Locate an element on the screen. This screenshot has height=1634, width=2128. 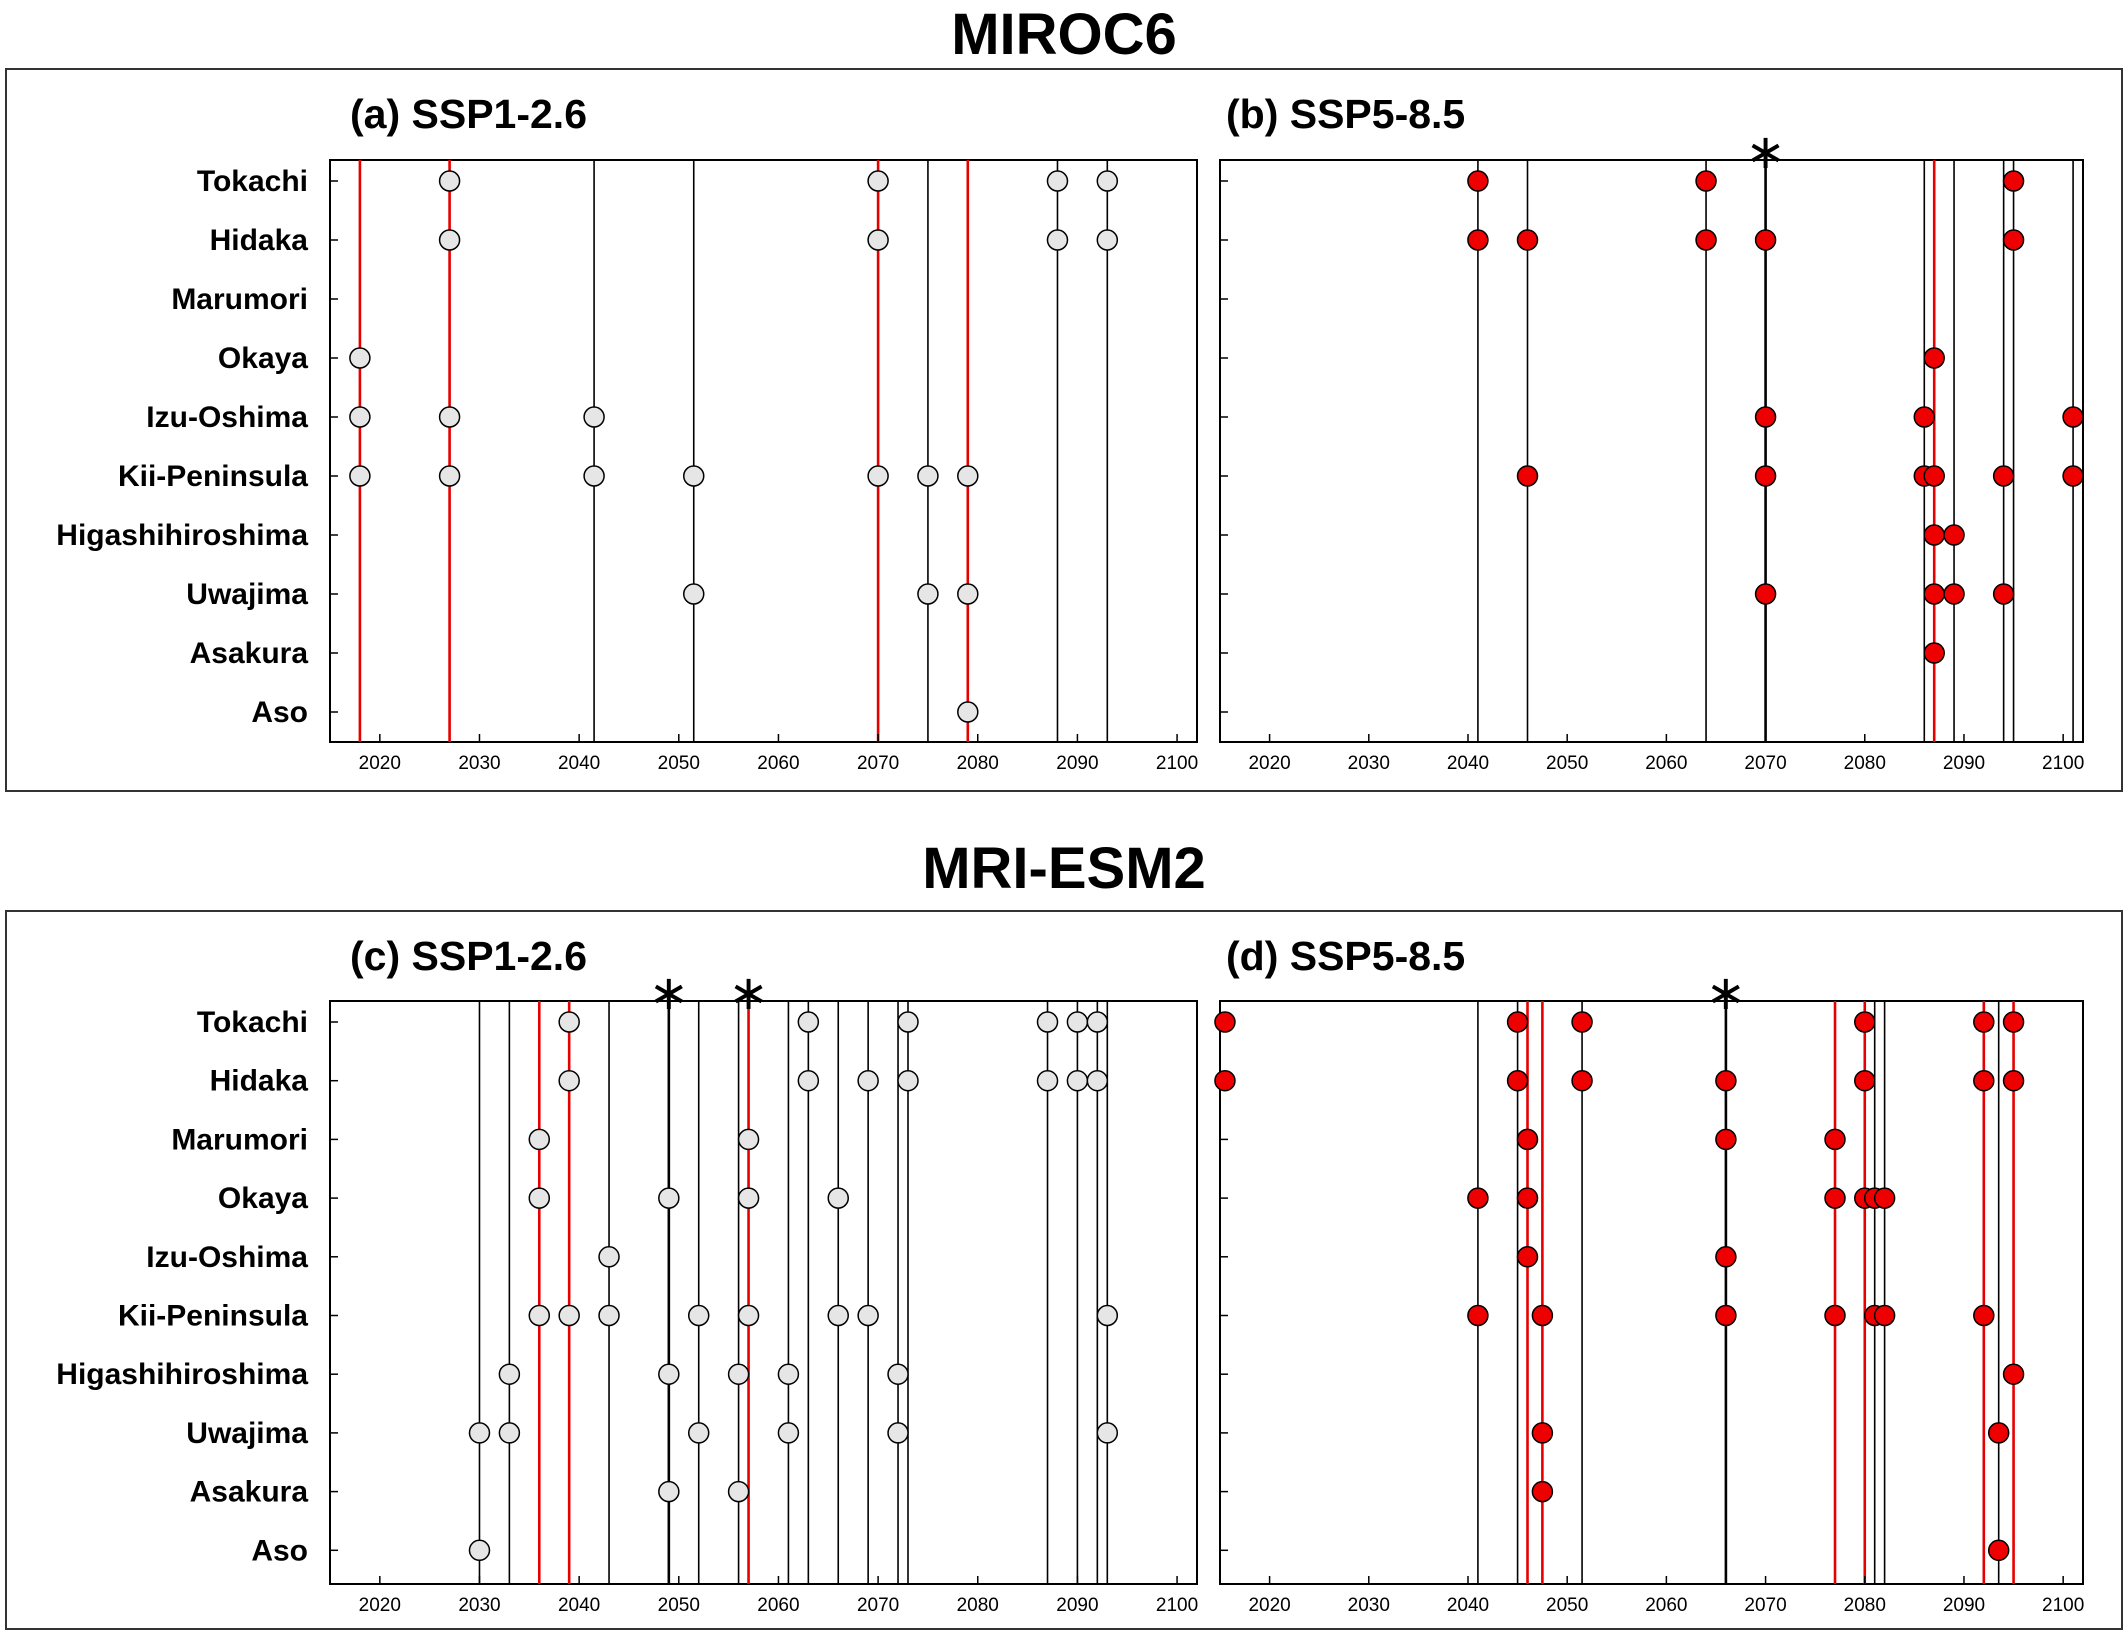
panel-a-x-tick-label: 2030 is located at coordinates (479, 763).